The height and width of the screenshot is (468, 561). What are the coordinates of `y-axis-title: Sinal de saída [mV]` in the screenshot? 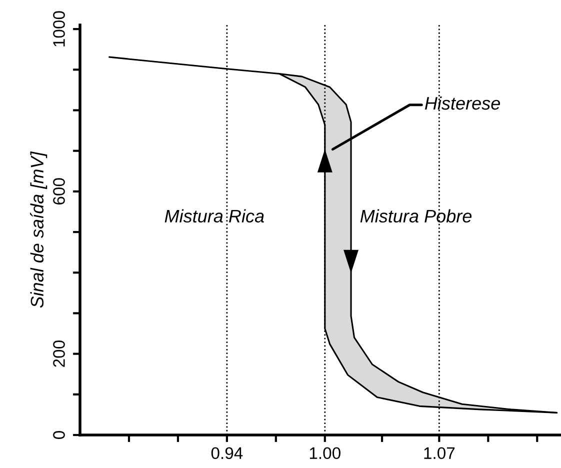 It's located at (39, 229).